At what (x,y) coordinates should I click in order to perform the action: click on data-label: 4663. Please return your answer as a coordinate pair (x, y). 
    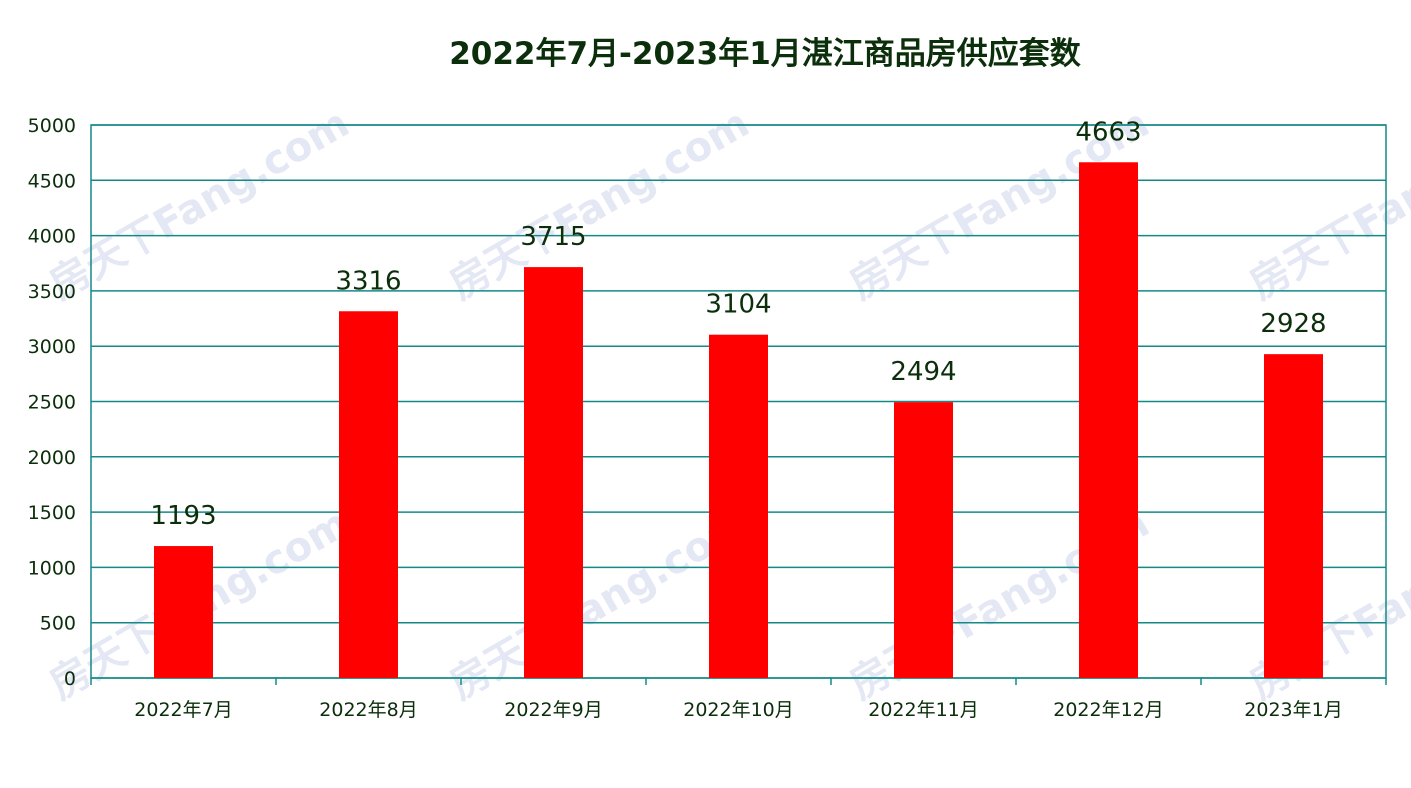
    Looking at the image, I should click on (1108, 132).